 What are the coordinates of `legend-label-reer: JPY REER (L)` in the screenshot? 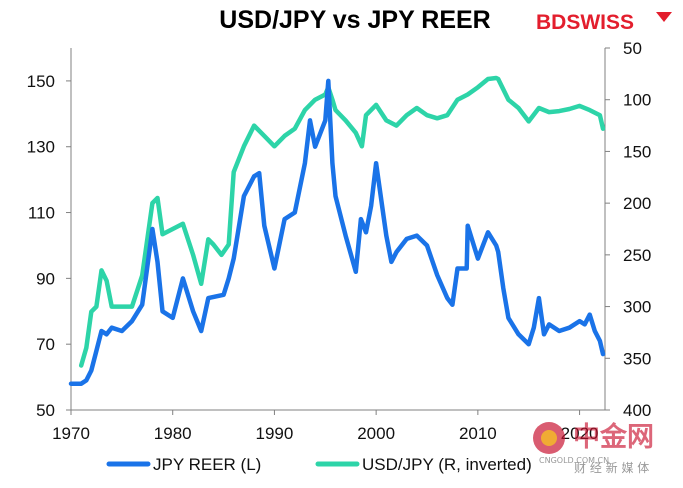 It's located at (207, 464).